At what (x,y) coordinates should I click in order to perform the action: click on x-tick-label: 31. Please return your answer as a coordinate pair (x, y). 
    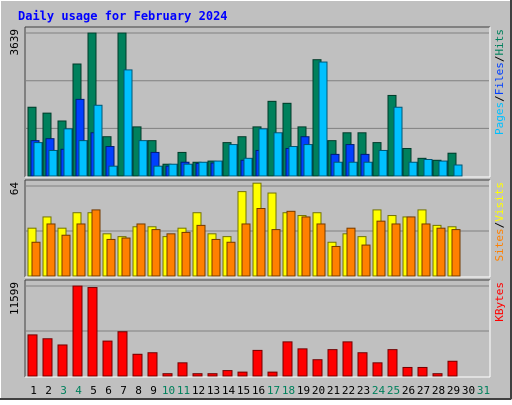
    Looking at the image, I should click on (483, 390).